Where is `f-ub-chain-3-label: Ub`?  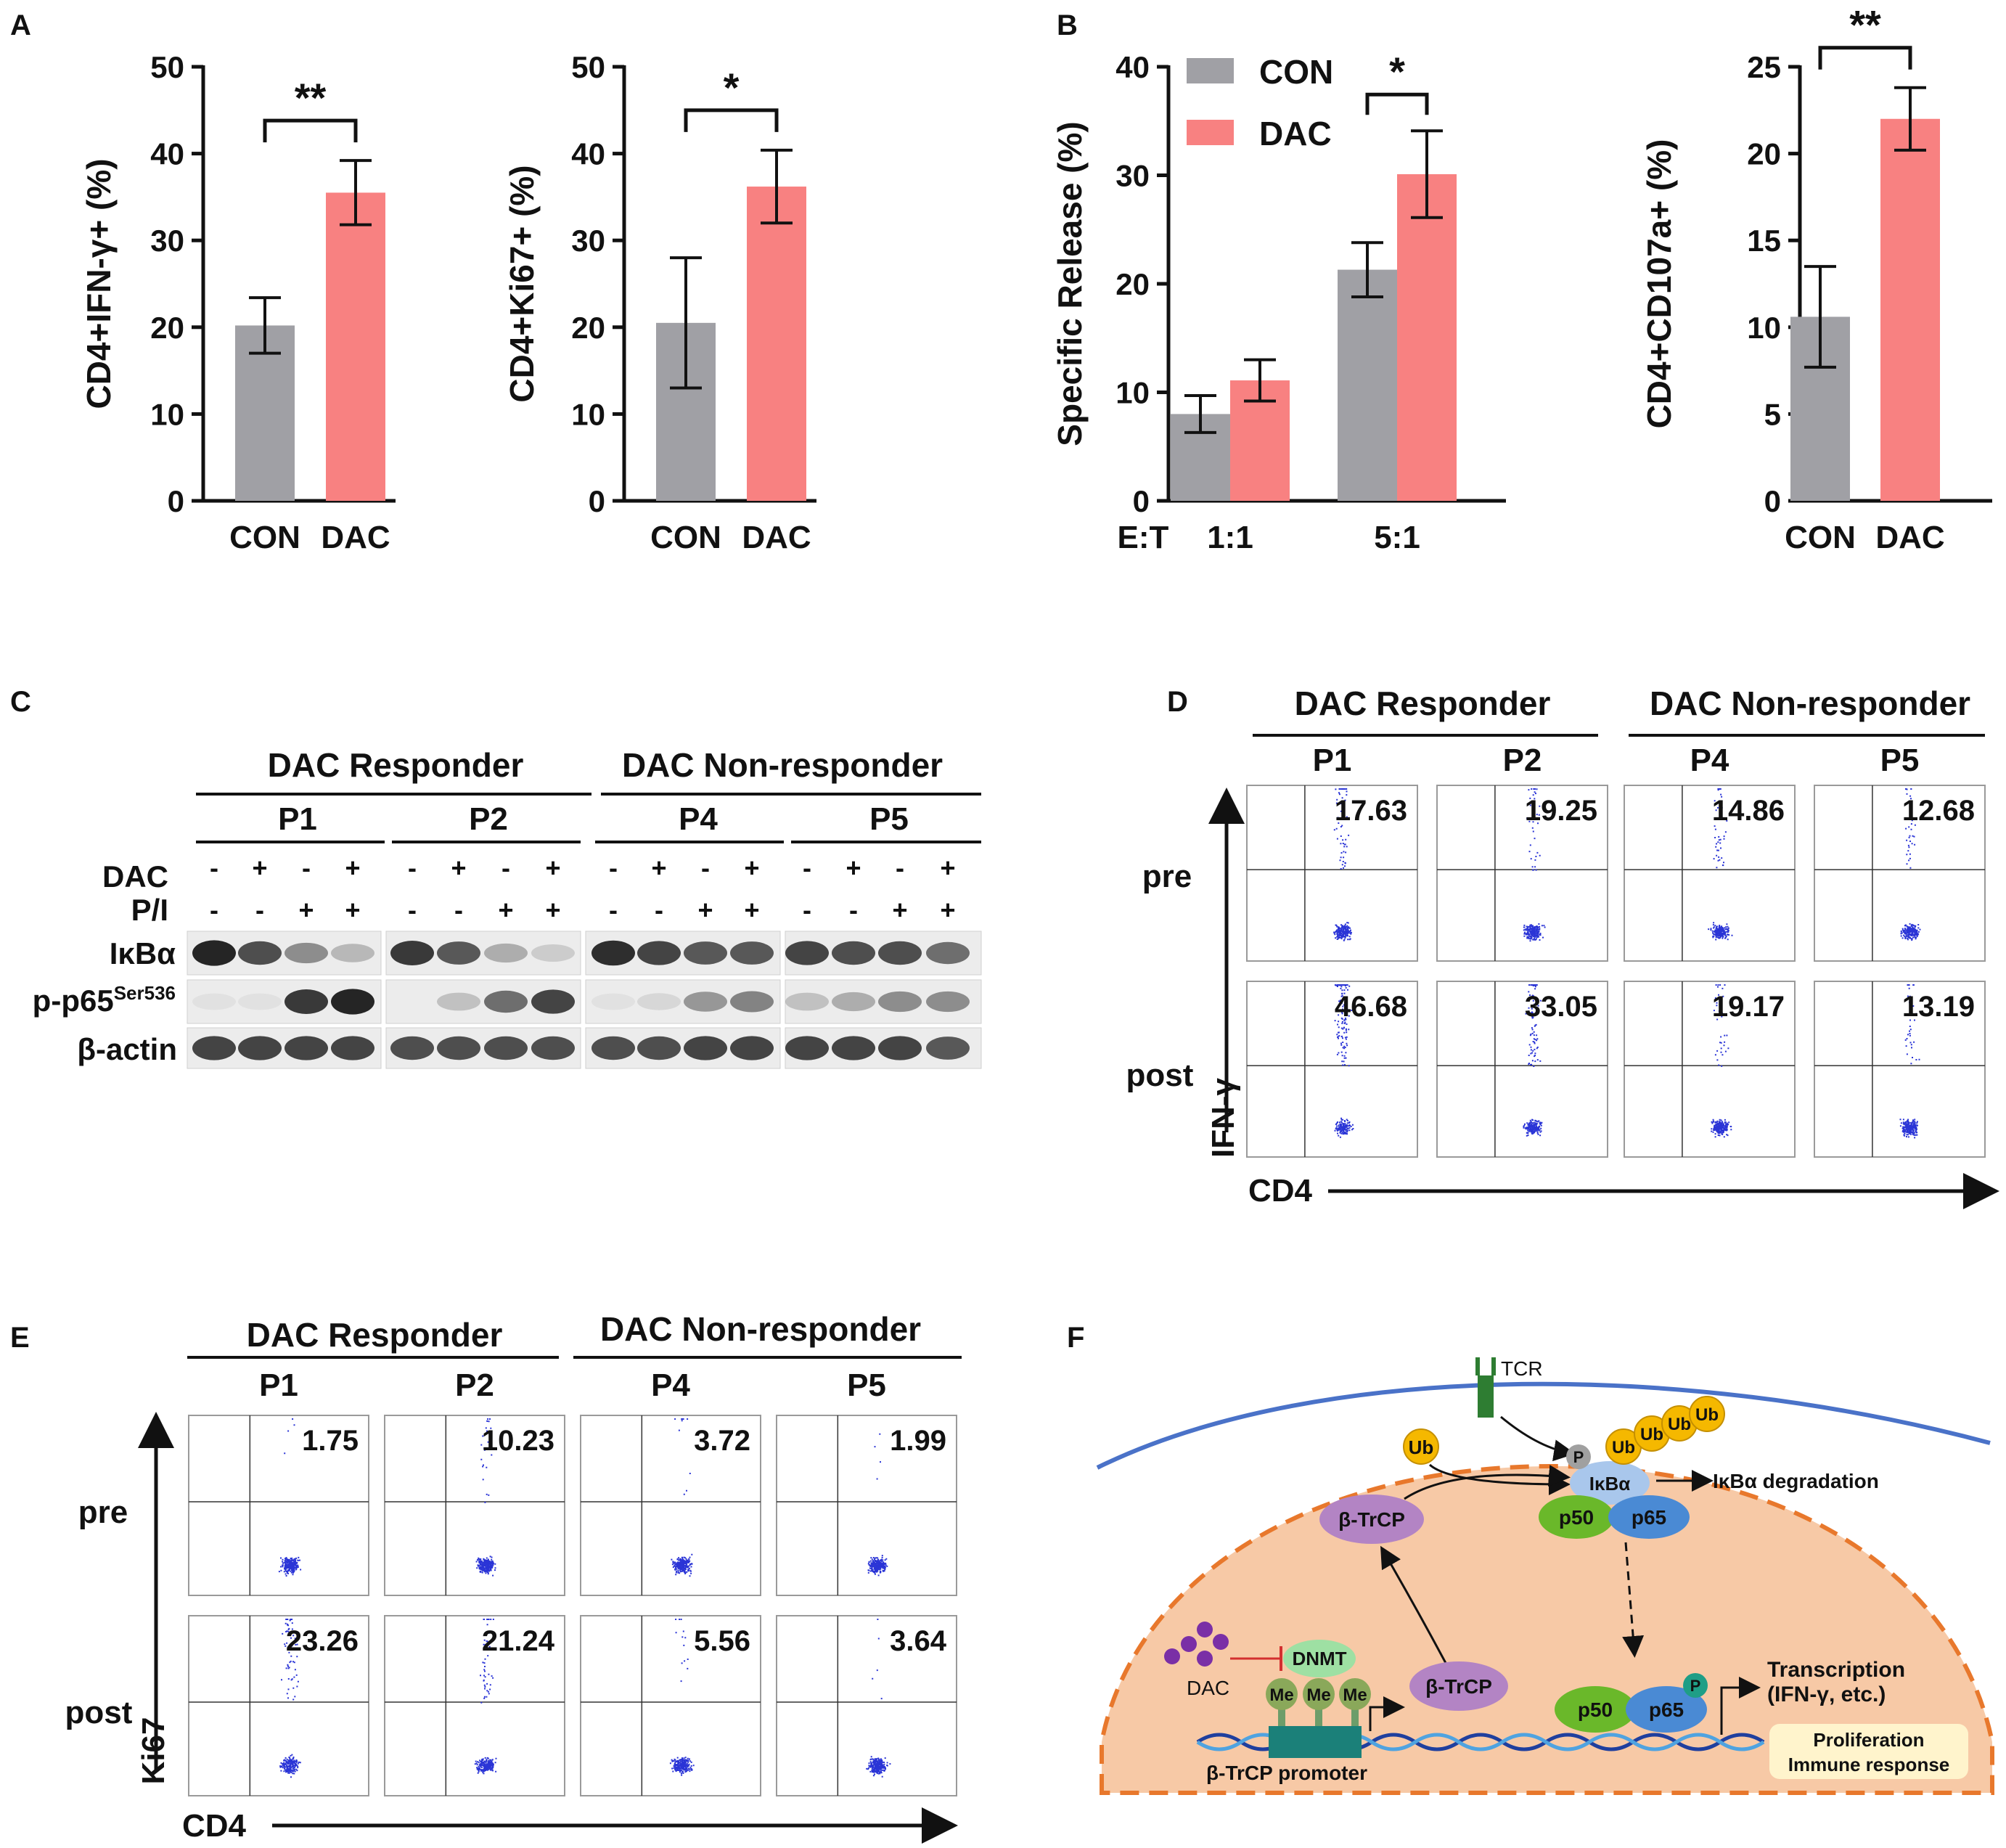 f-ub-chain-3-label: Ub is located at coordinates (1679, 1424).